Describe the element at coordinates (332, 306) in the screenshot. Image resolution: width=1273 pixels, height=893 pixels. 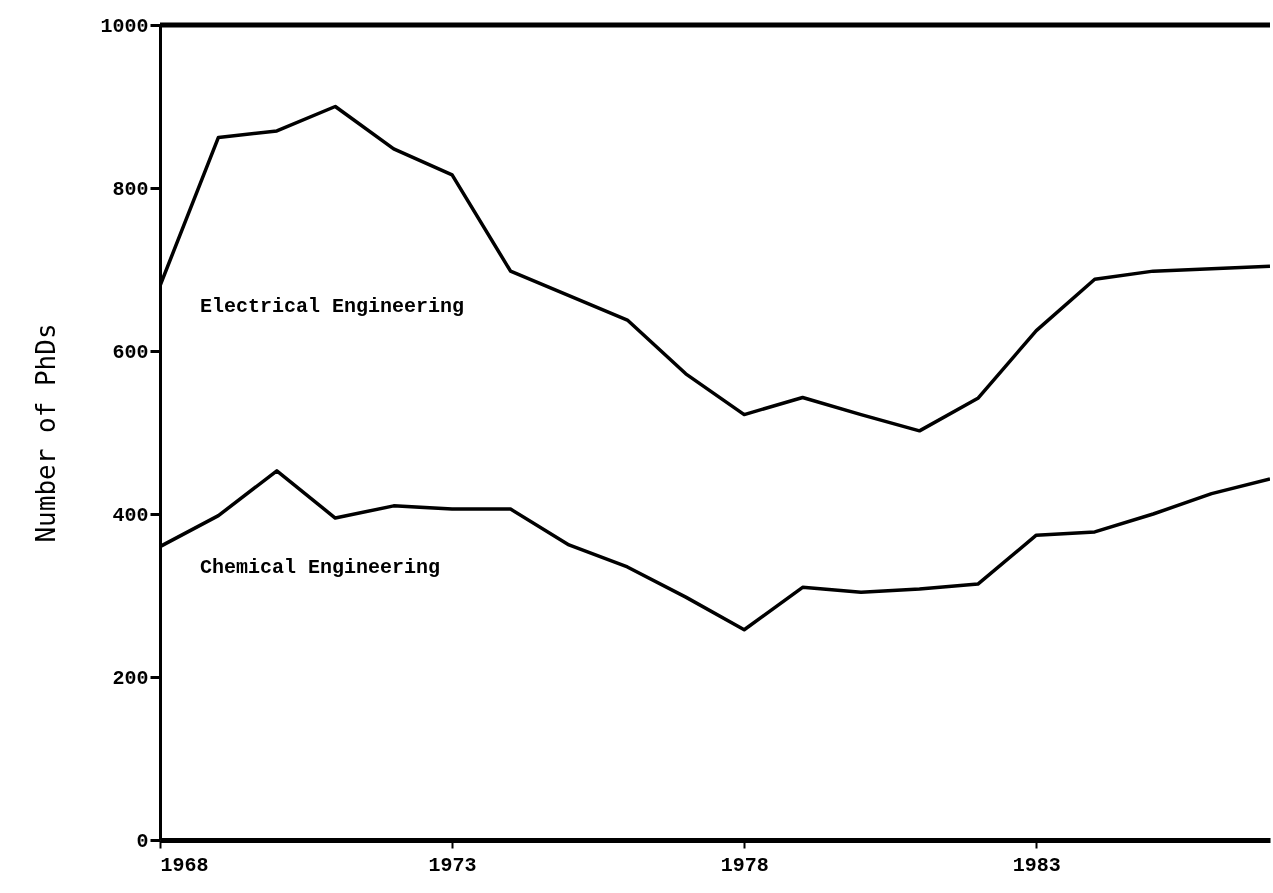
I see `text: Electrical Engineering` at that location.